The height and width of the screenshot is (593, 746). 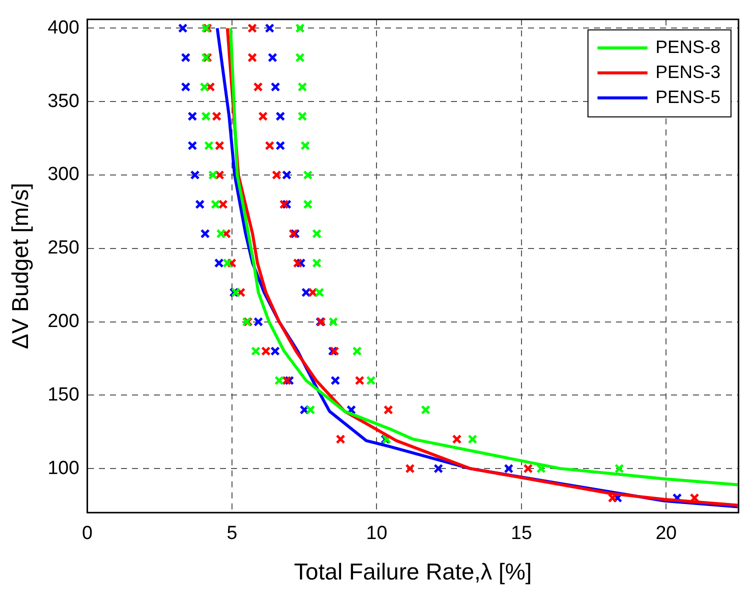 What do you see at coordinates (87, 533) in the screenshot?
I see `x-tick-label: 0` at bounding box center [87, 533].